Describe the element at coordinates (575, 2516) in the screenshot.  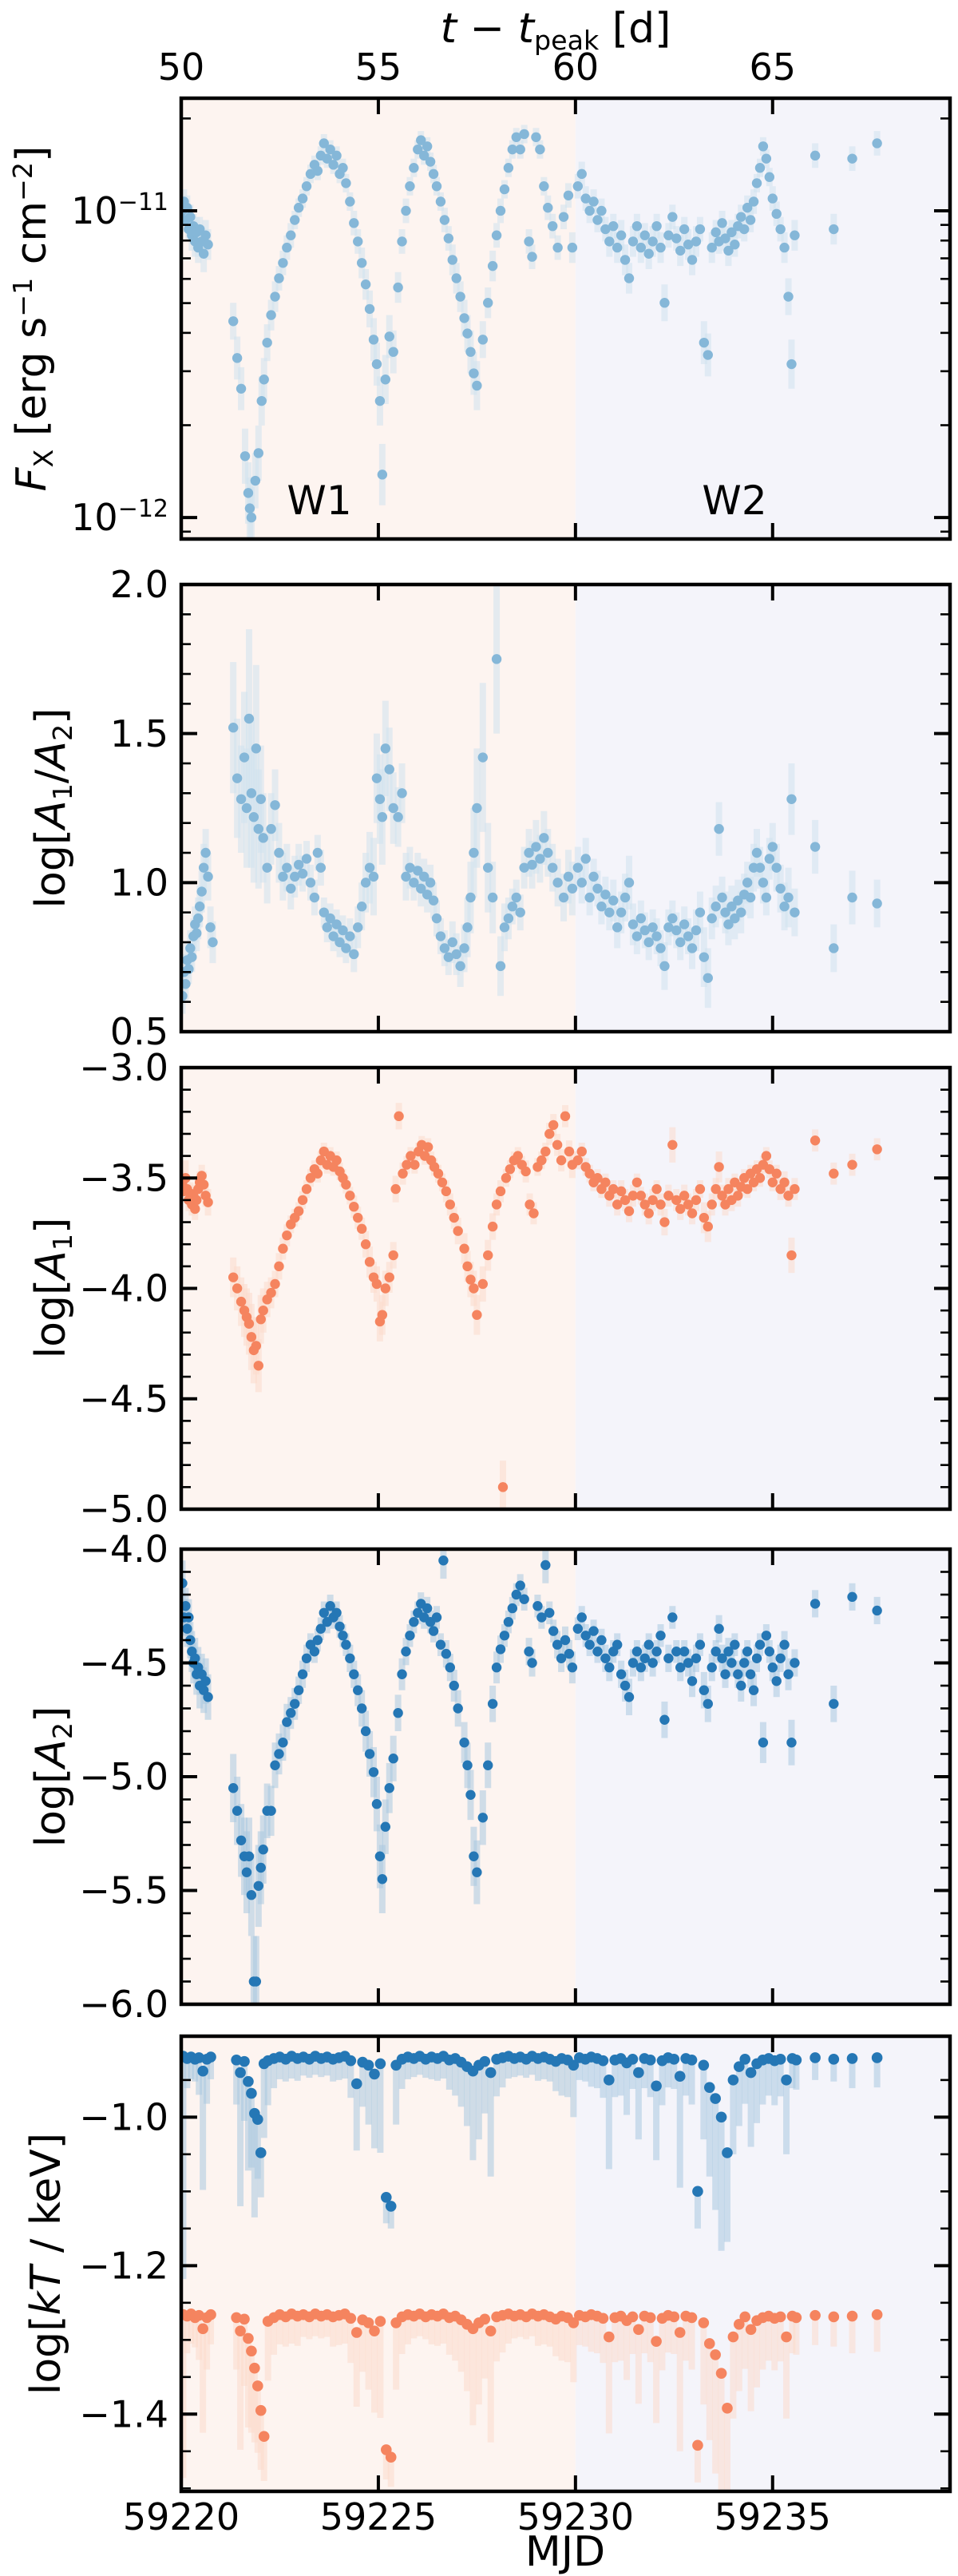
I see `bottom-x-tick-label: 59230` at that location.